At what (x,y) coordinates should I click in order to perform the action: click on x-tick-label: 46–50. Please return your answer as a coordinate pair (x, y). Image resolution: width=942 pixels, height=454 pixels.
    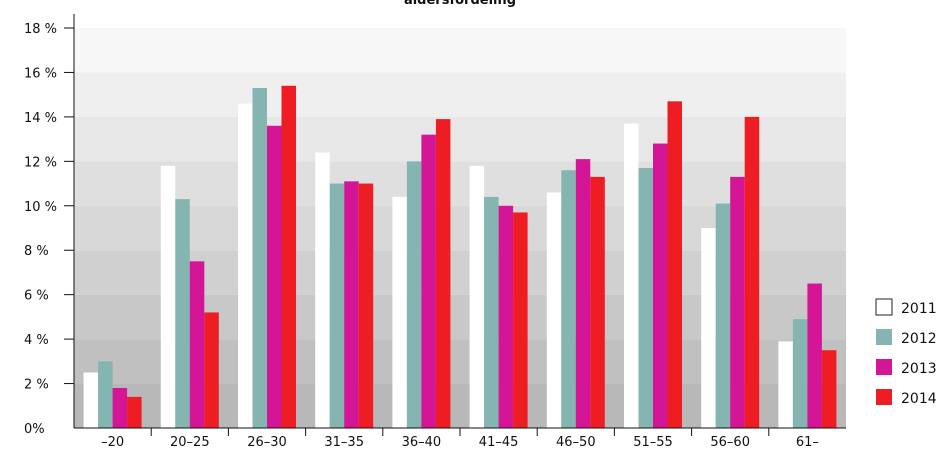
    Looking at the image, I should click on (576, 442).